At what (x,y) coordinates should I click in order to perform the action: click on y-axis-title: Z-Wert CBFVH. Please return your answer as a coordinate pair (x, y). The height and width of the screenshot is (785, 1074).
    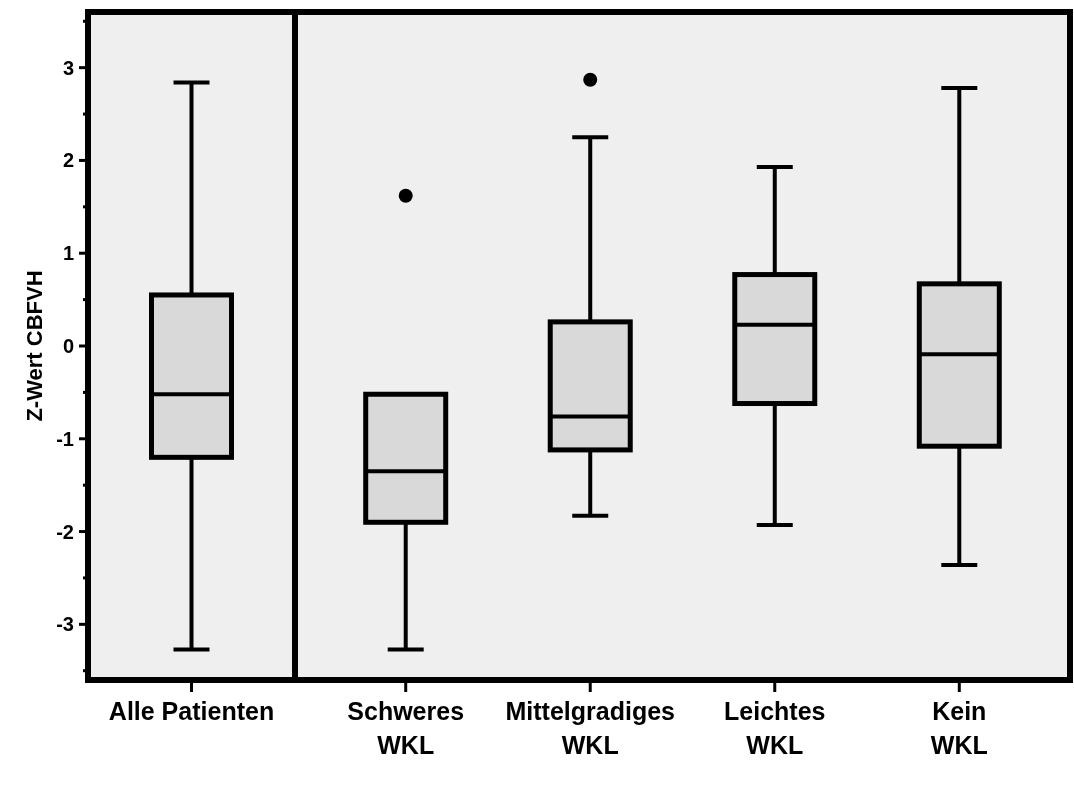
    Looking at the image, I should click on (34, 346).